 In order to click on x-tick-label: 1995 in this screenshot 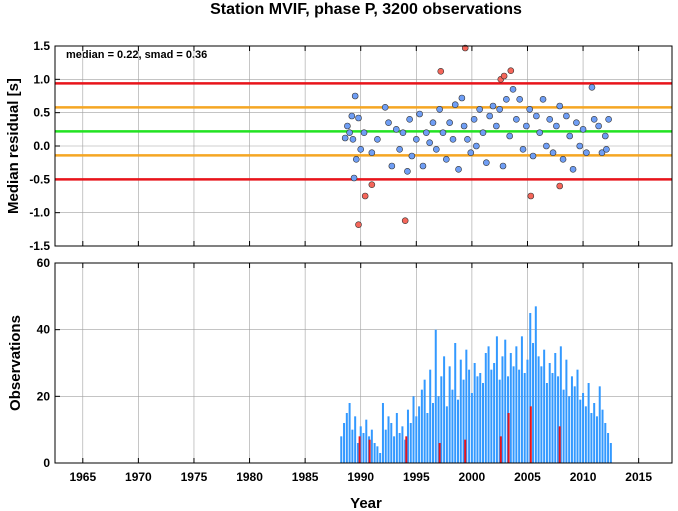, I will do `click(416, 477)`.